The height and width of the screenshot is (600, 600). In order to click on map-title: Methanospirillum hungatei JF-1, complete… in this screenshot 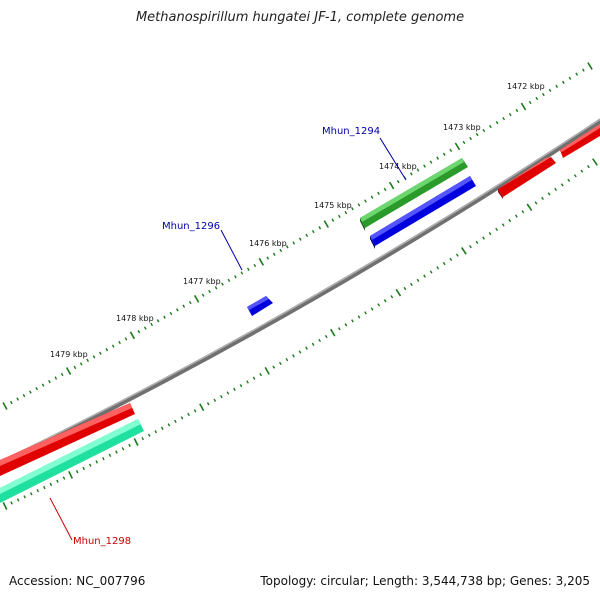, I will do `click(300, 17)`.